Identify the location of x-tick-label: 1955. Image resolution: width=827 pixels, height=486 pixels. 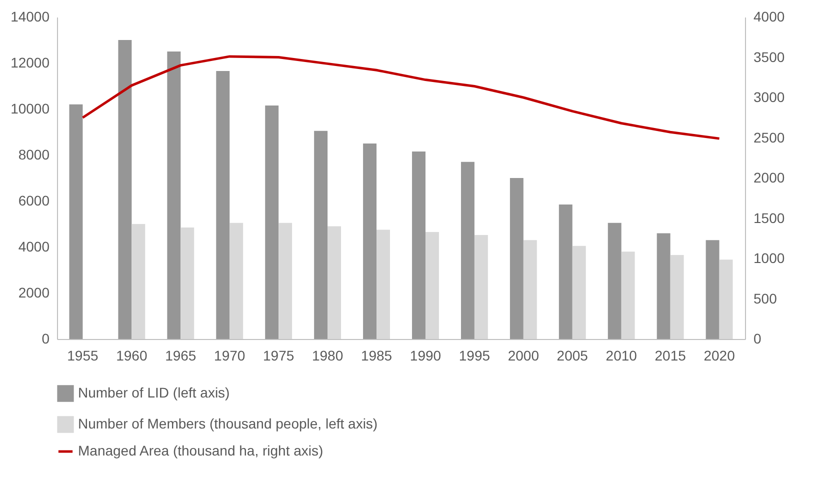
(82, 356).